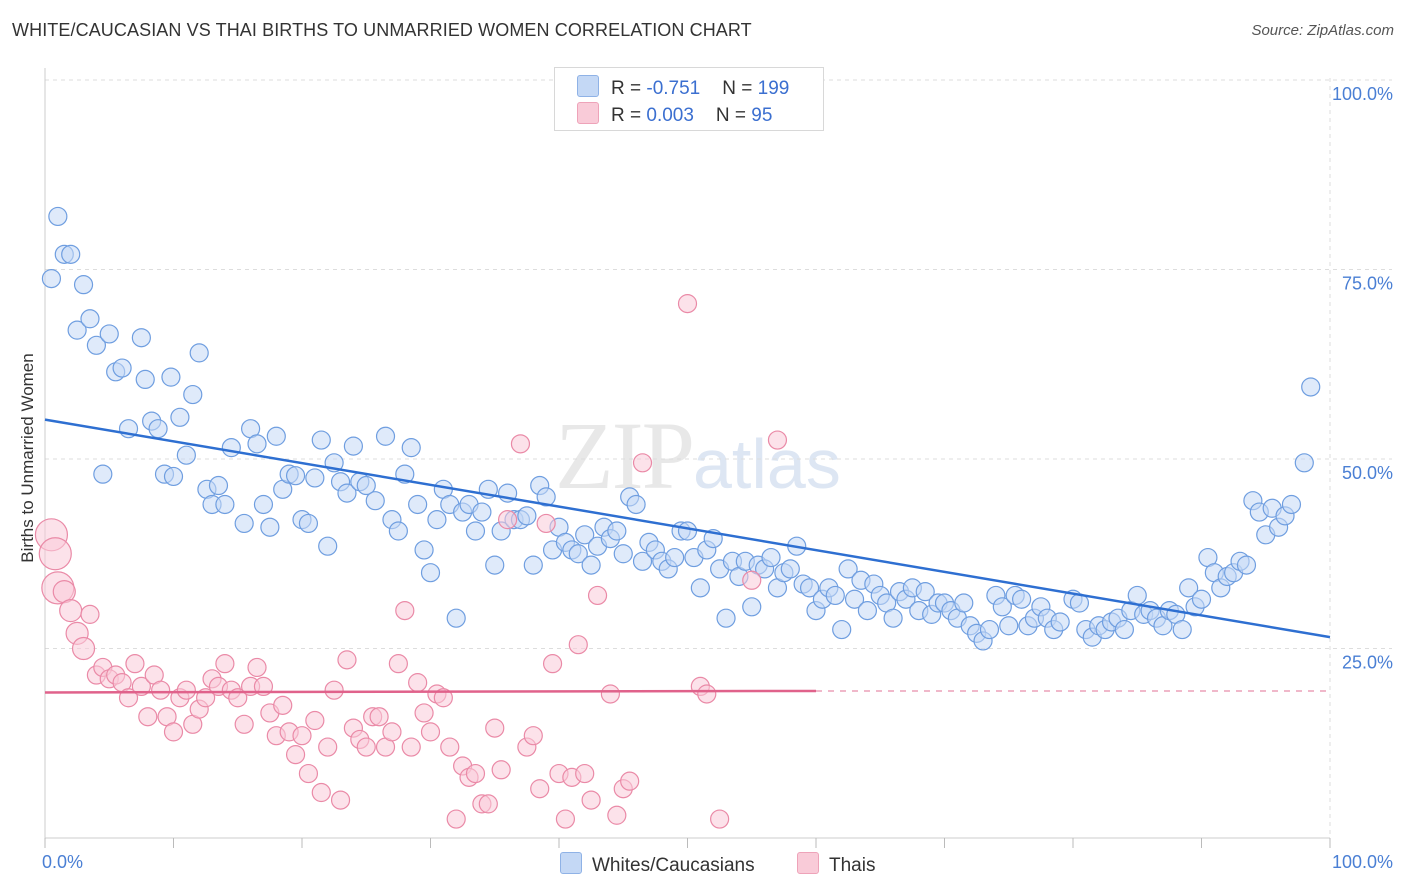 The width and height of the screenshot is (1406, 892). Describe the element at coordinates (683, 87) in the screenshot. I see `legend-row-whites: R = -0.751 N = 199` at that location.